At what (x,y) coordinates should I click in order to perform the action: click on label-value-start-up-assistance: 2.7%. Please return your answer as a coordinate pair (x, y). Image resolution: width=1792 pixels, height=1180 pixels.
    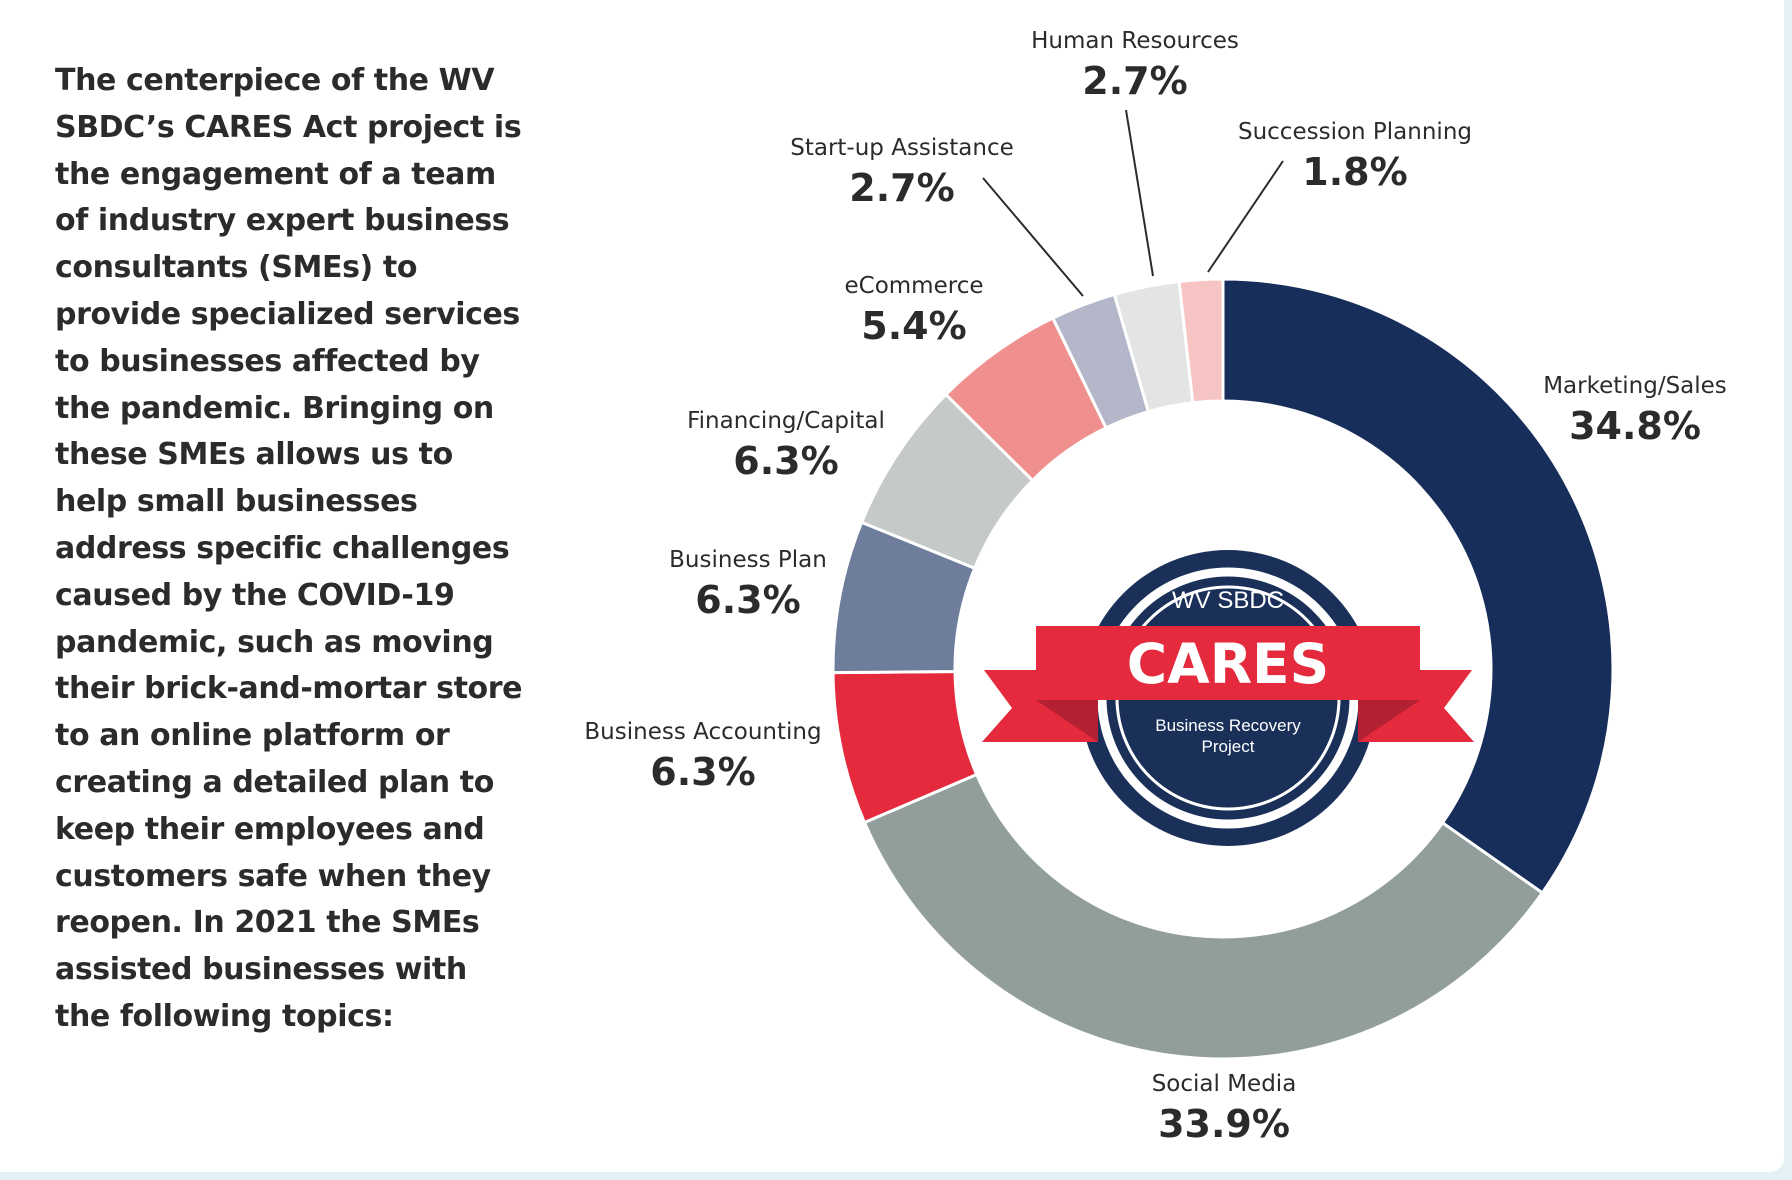
    Looking at the image, I should click on (901, 188).